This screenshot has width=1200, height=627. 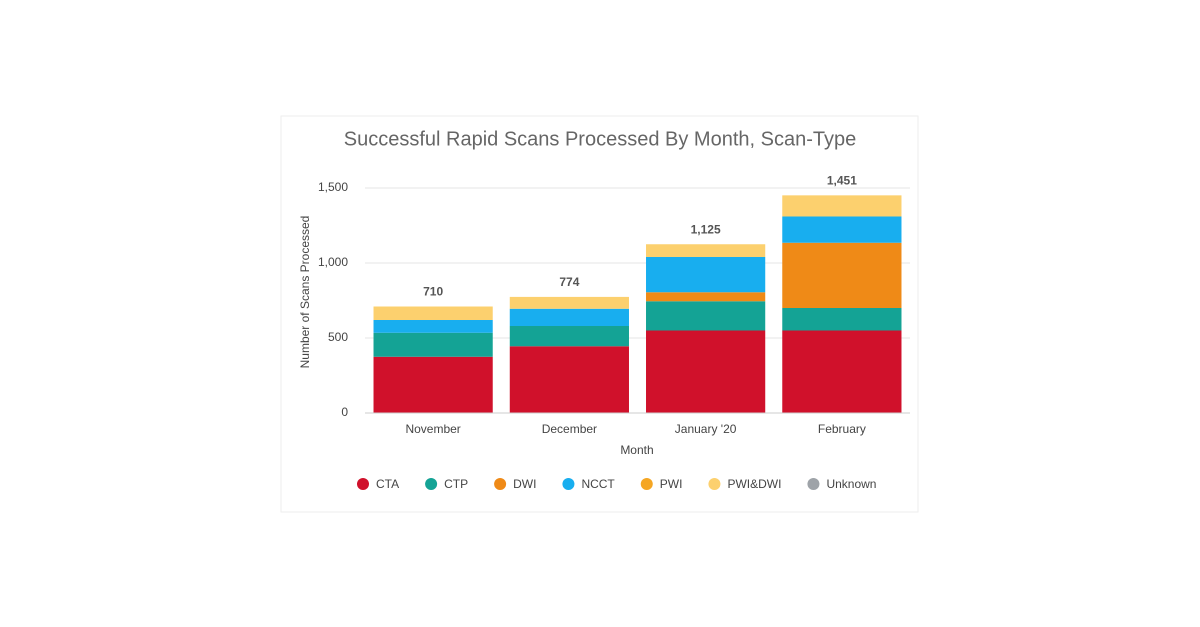 I want to click on x-tick-label: December, so click(x=569, y=429).